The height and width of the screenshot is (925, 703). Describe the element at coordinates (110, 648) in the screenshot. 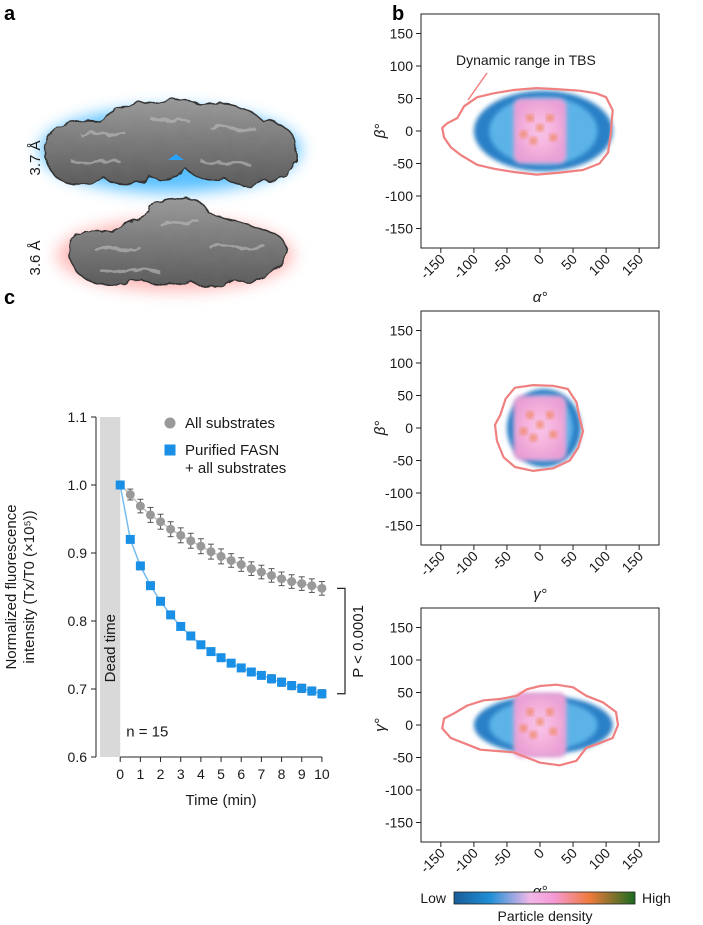

I see `dead-time-label: Dead time` at that location.